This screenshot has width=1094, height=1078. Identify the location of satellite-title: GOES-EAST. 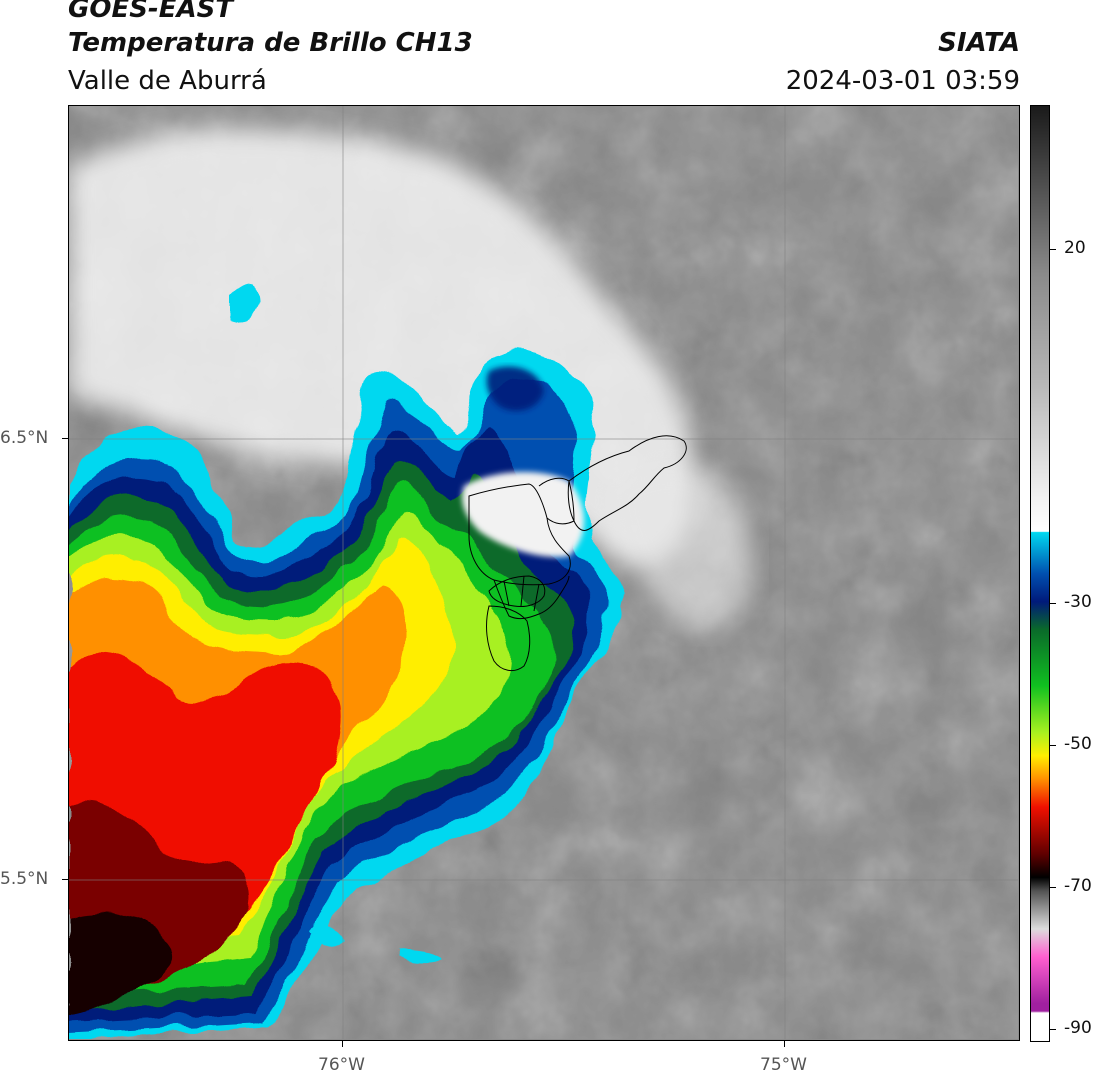
(151, 12).